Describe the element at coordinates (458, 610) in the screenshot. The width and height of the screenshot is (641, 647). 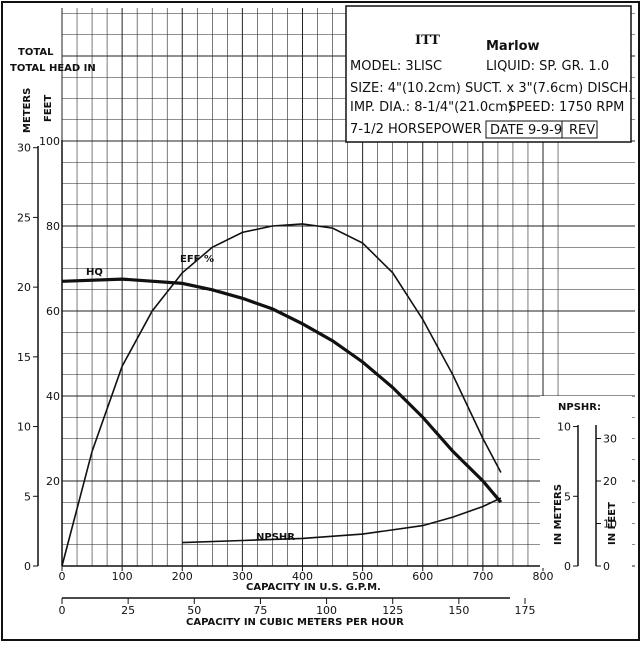
I see `x-cmh-tick-label: 150` at that location.